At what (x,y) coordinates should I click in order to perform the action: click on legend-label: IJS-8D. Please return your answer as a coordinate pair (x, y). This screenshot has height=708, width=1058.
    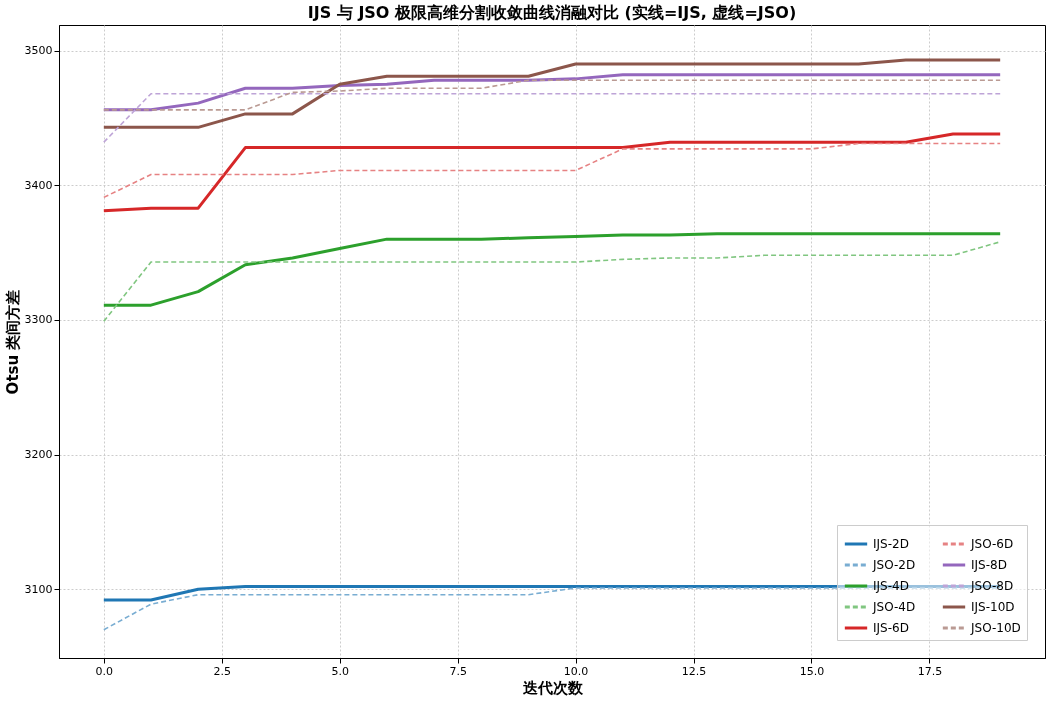
    Looking at the image, I should click on (989, 565).